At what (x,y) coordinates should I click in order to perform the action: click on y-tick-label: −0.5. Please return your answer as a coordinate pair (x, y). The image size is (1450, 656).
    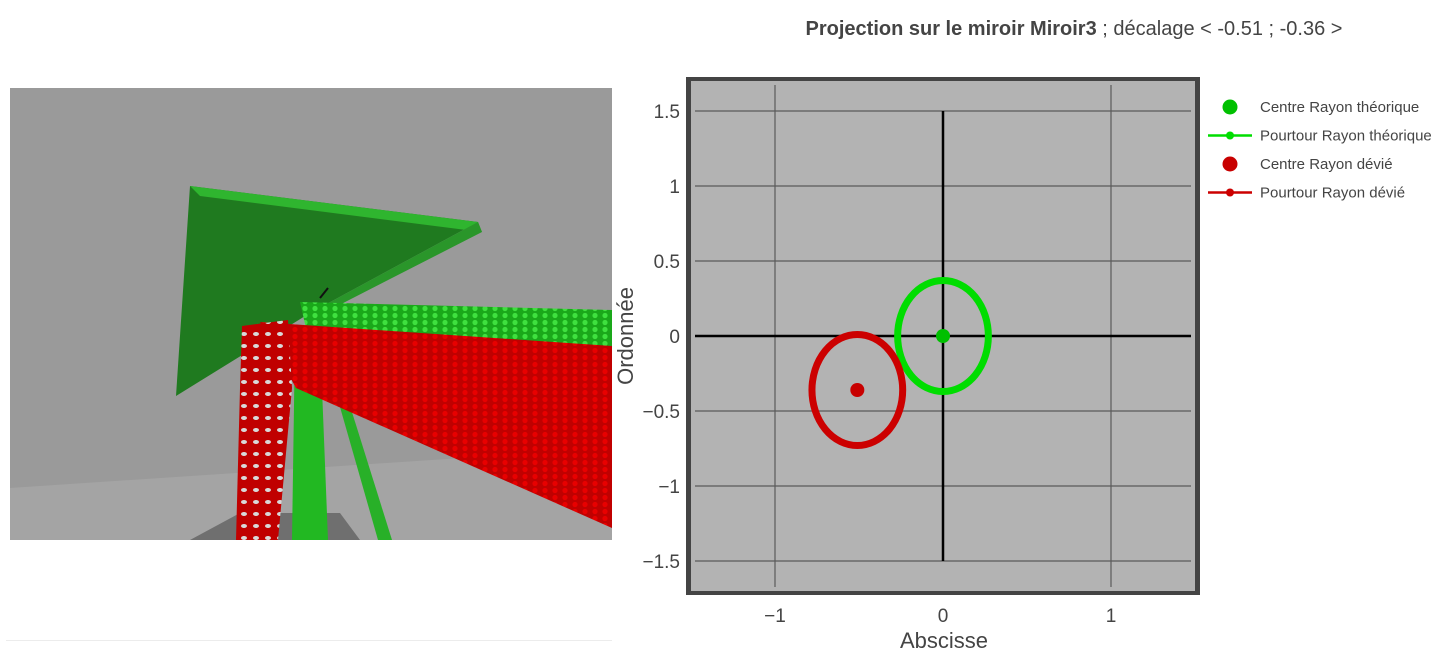
    Looking at the image, I should click on (661, 412).